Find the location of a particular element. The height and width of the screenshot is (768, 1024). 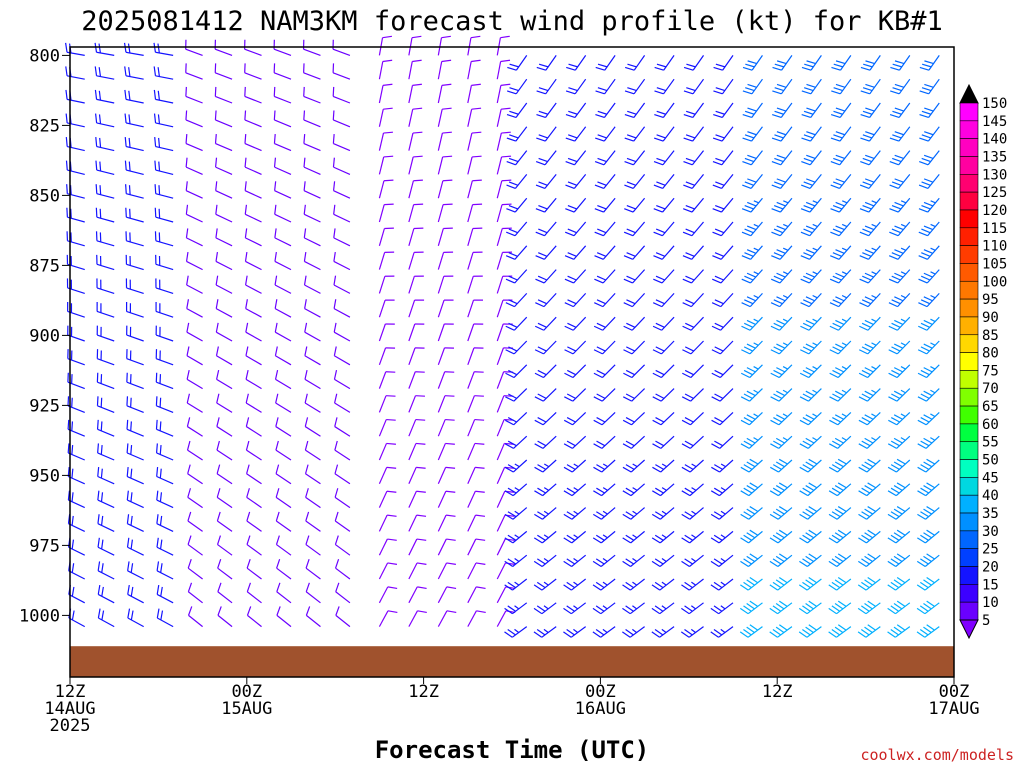

terrain-area is located at coordinates (512, 661).